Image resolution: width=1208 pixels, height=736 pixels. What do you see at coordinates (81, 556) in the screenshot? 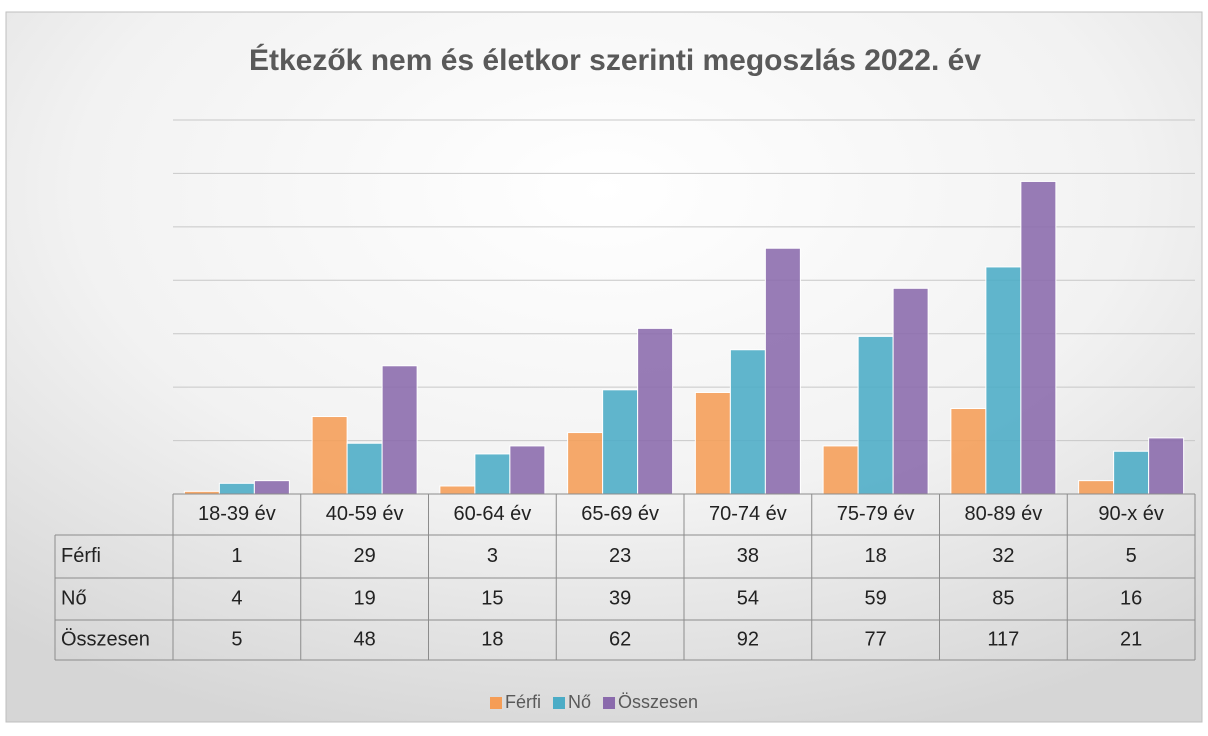
I see `table-row-label: Férfi` at bounding box center [81, 556].